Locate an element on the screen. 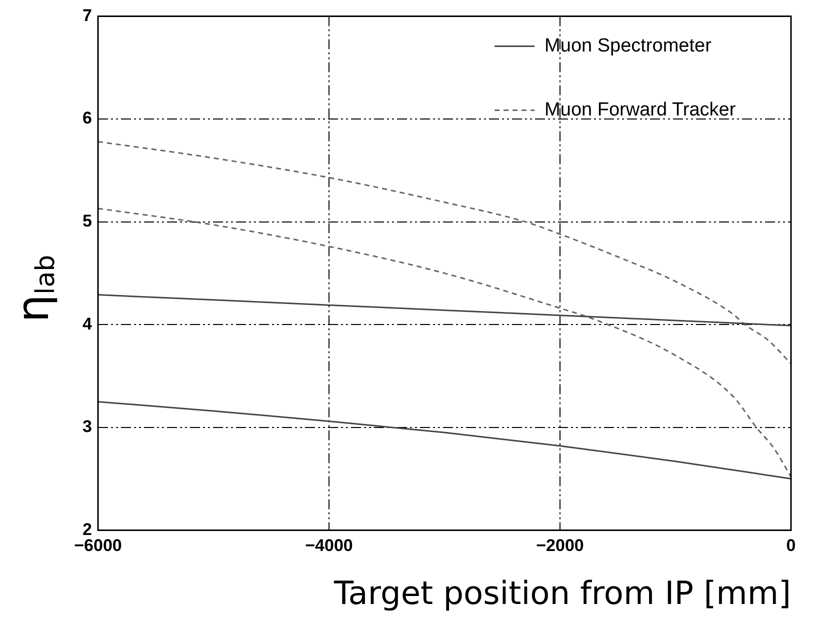  legend-label: Muon Forward Tracker is located at coordinates (640, 109).